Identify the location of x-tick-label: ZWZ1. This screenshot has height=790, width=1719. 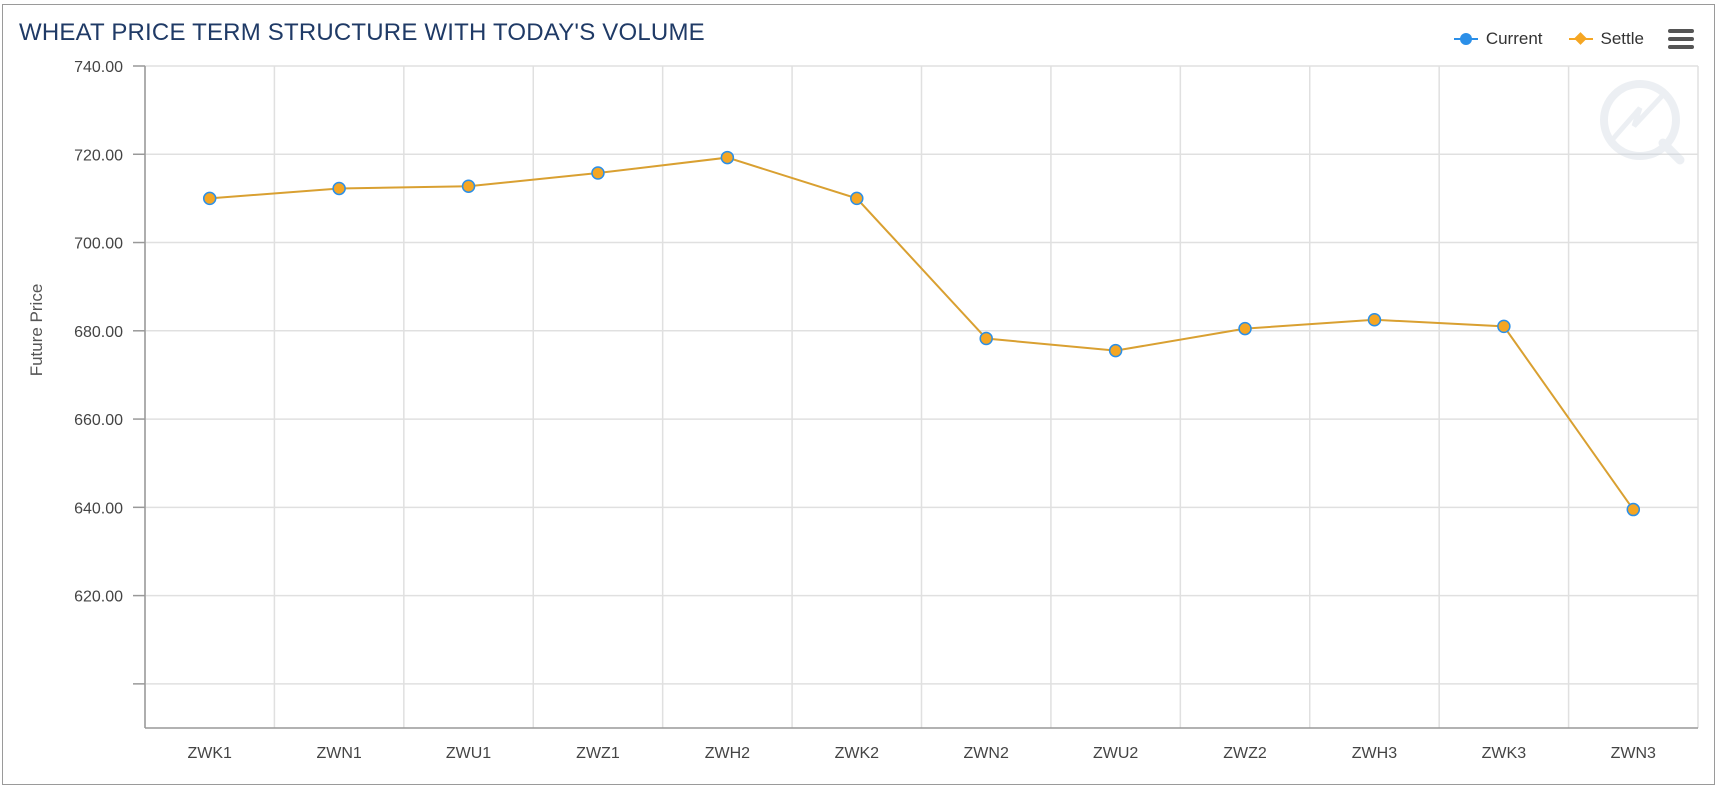
(598, 753).